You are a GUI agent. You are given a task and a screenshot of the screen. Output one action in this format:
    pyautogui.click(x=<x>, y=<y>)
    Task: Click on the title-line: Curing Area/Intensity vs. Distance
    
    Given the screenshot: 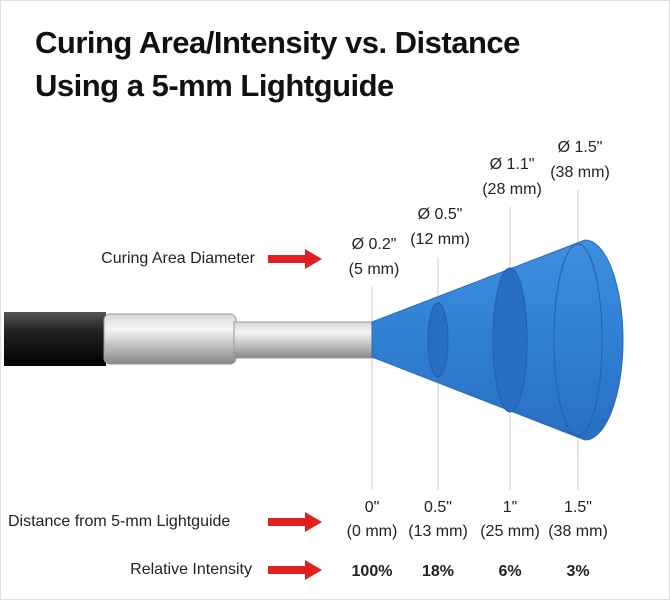 What is the action you would take?
    pyautogui.click(x=277, y=42)
    